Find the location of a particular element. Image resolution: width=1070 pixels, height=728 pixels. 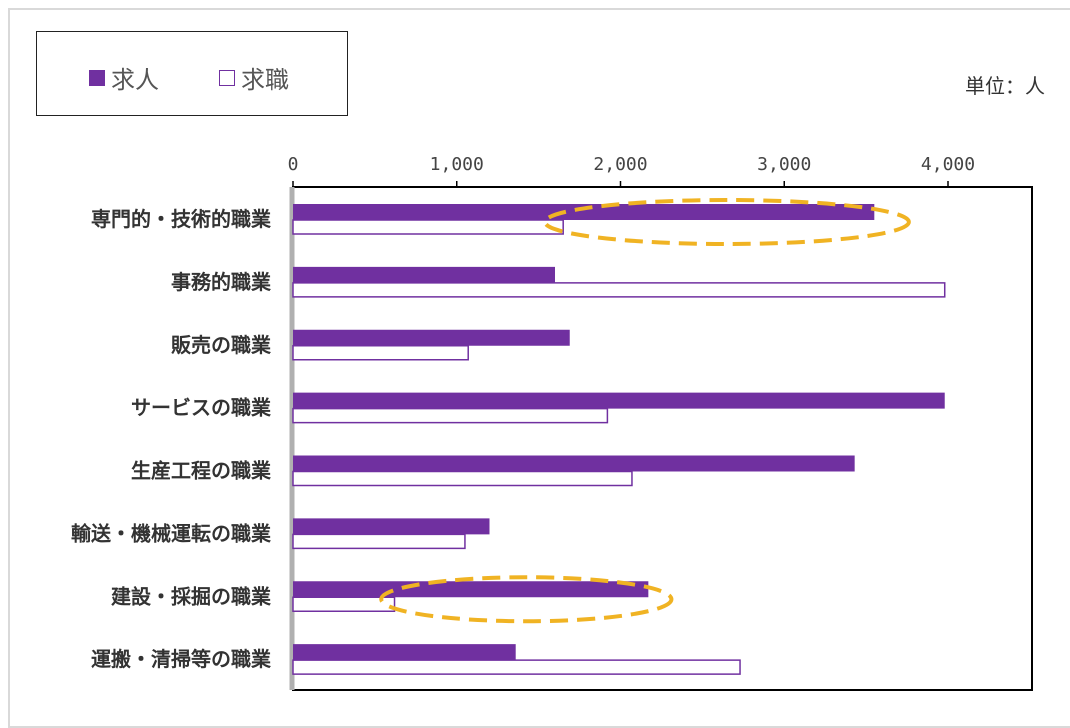

x-tick-label: 0 is located at coordinates (293, 164).